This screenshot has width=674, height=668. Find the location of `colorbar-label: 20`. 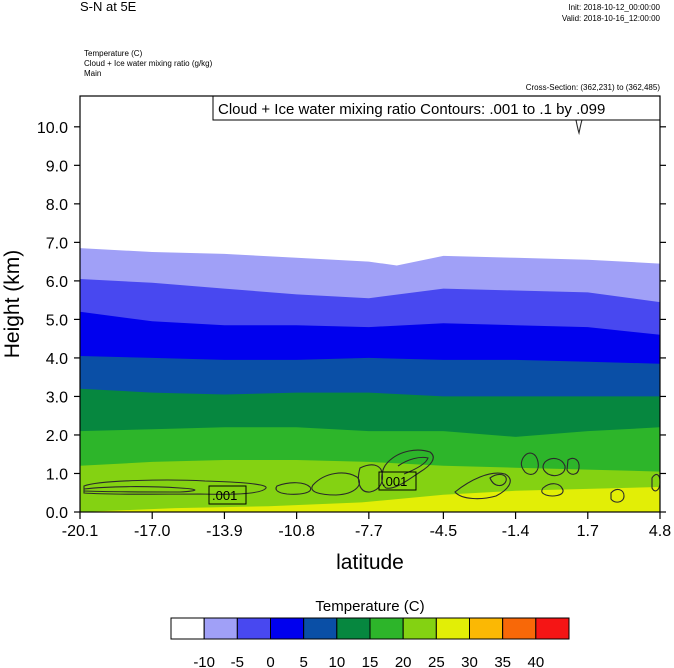

colorbar-label: 20 is located at coordinates (403, 661).